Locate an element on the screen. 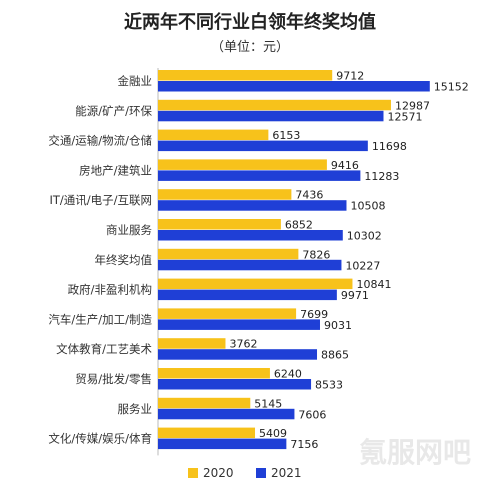  data-label-2020: 7436 is located at coordinates (309, 195).